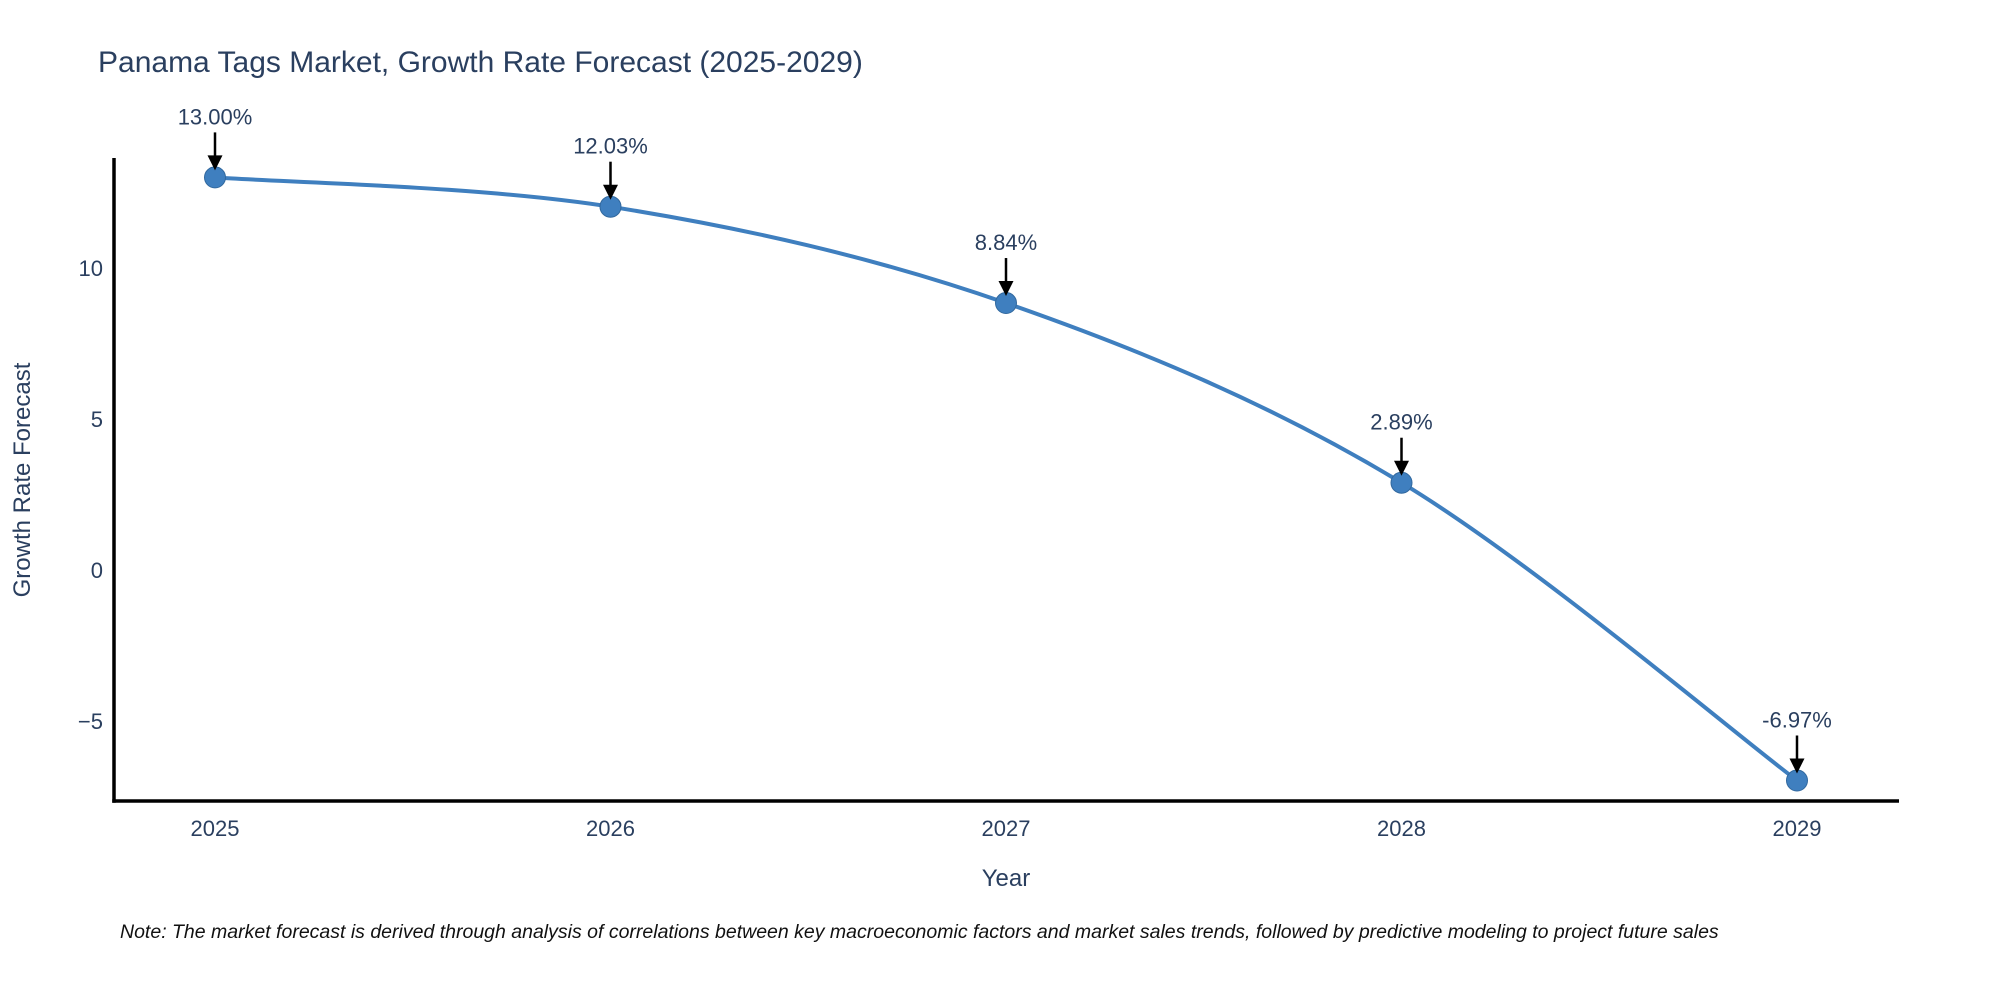 The height and width of the screenshot is (1000, 2000). What do you see at coordinates (1401, 828) in the screenshot?
I see `x-tick-label: 2028` at bounding box center [1401, 828].